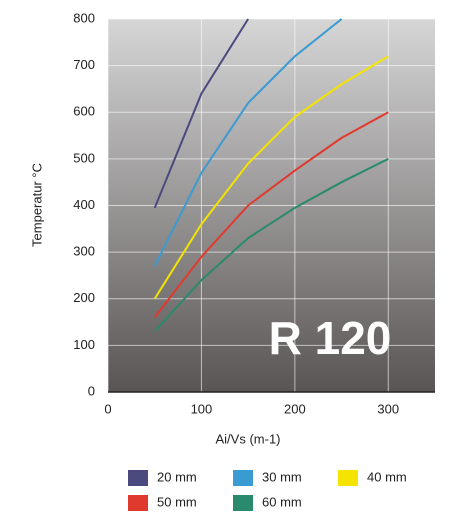 The width and height of the screenshot is (450, 518). Describe the element at coordinates (84, 344) in the screenshot. I see `y-tick-label: 100` at that location.